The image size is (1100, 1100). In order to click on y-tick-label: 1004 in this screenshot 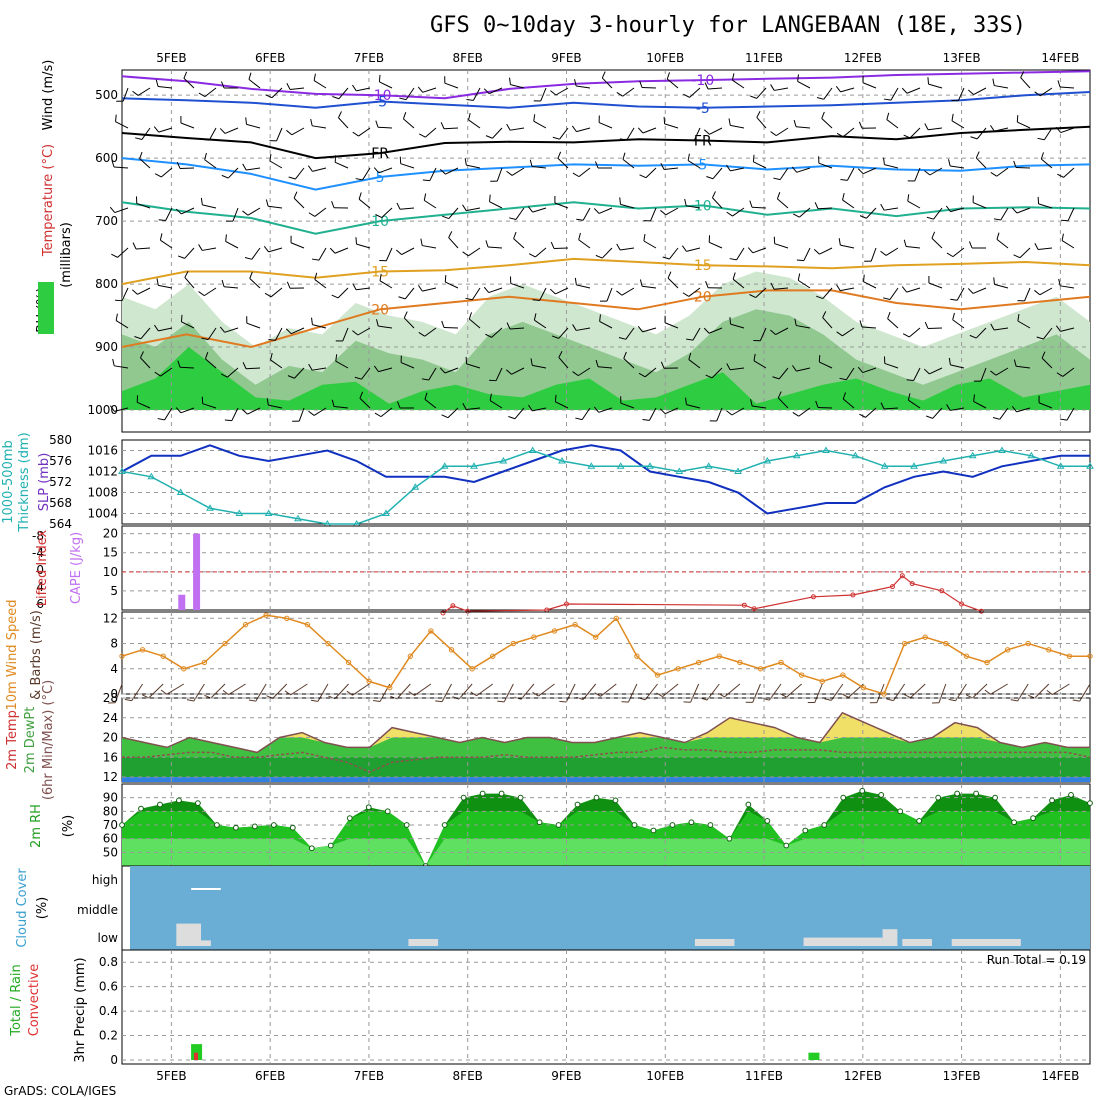, I will do `click(102, 514)`.